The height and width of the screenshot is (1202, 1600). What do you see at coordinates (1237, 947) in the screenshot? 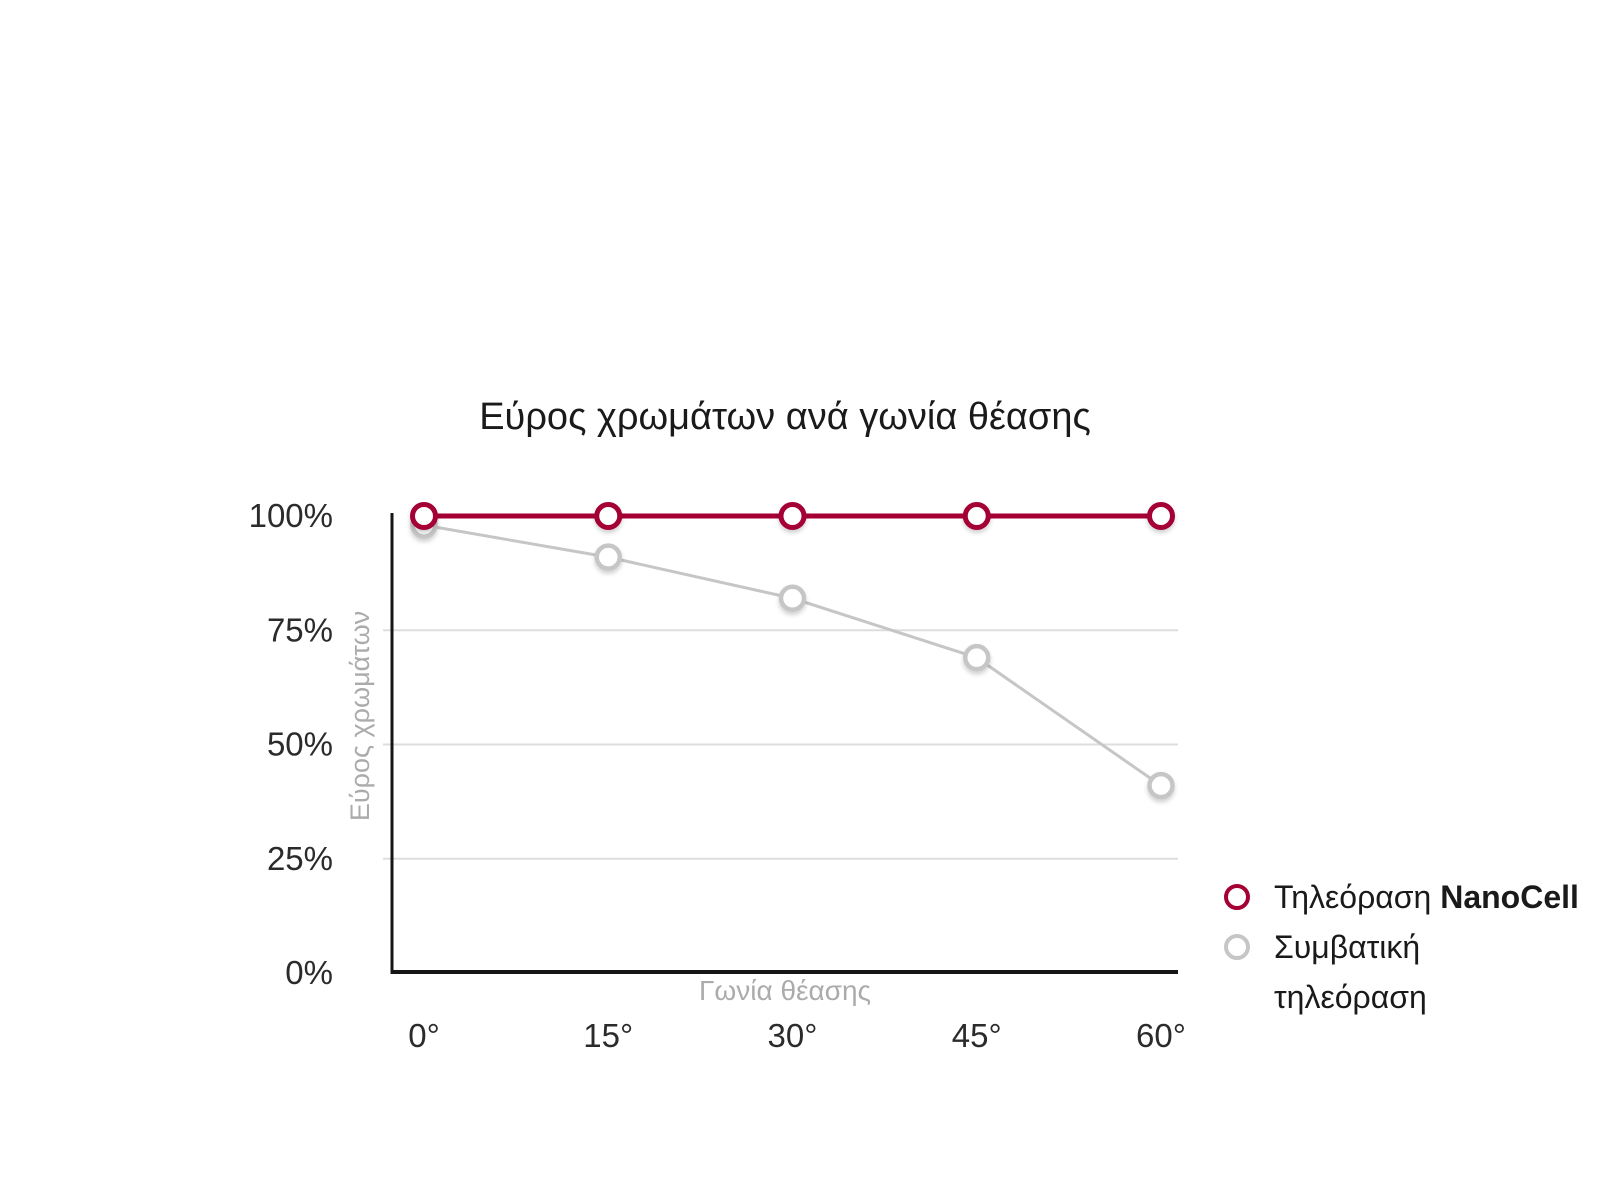
I see `conventional-series-circle-icon` at bounding box center [1237, 947].